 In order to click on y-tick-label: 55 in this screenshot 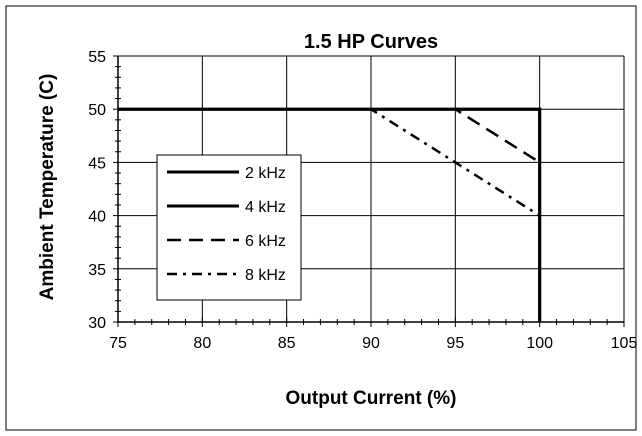, I will do `click(97, 57)`.